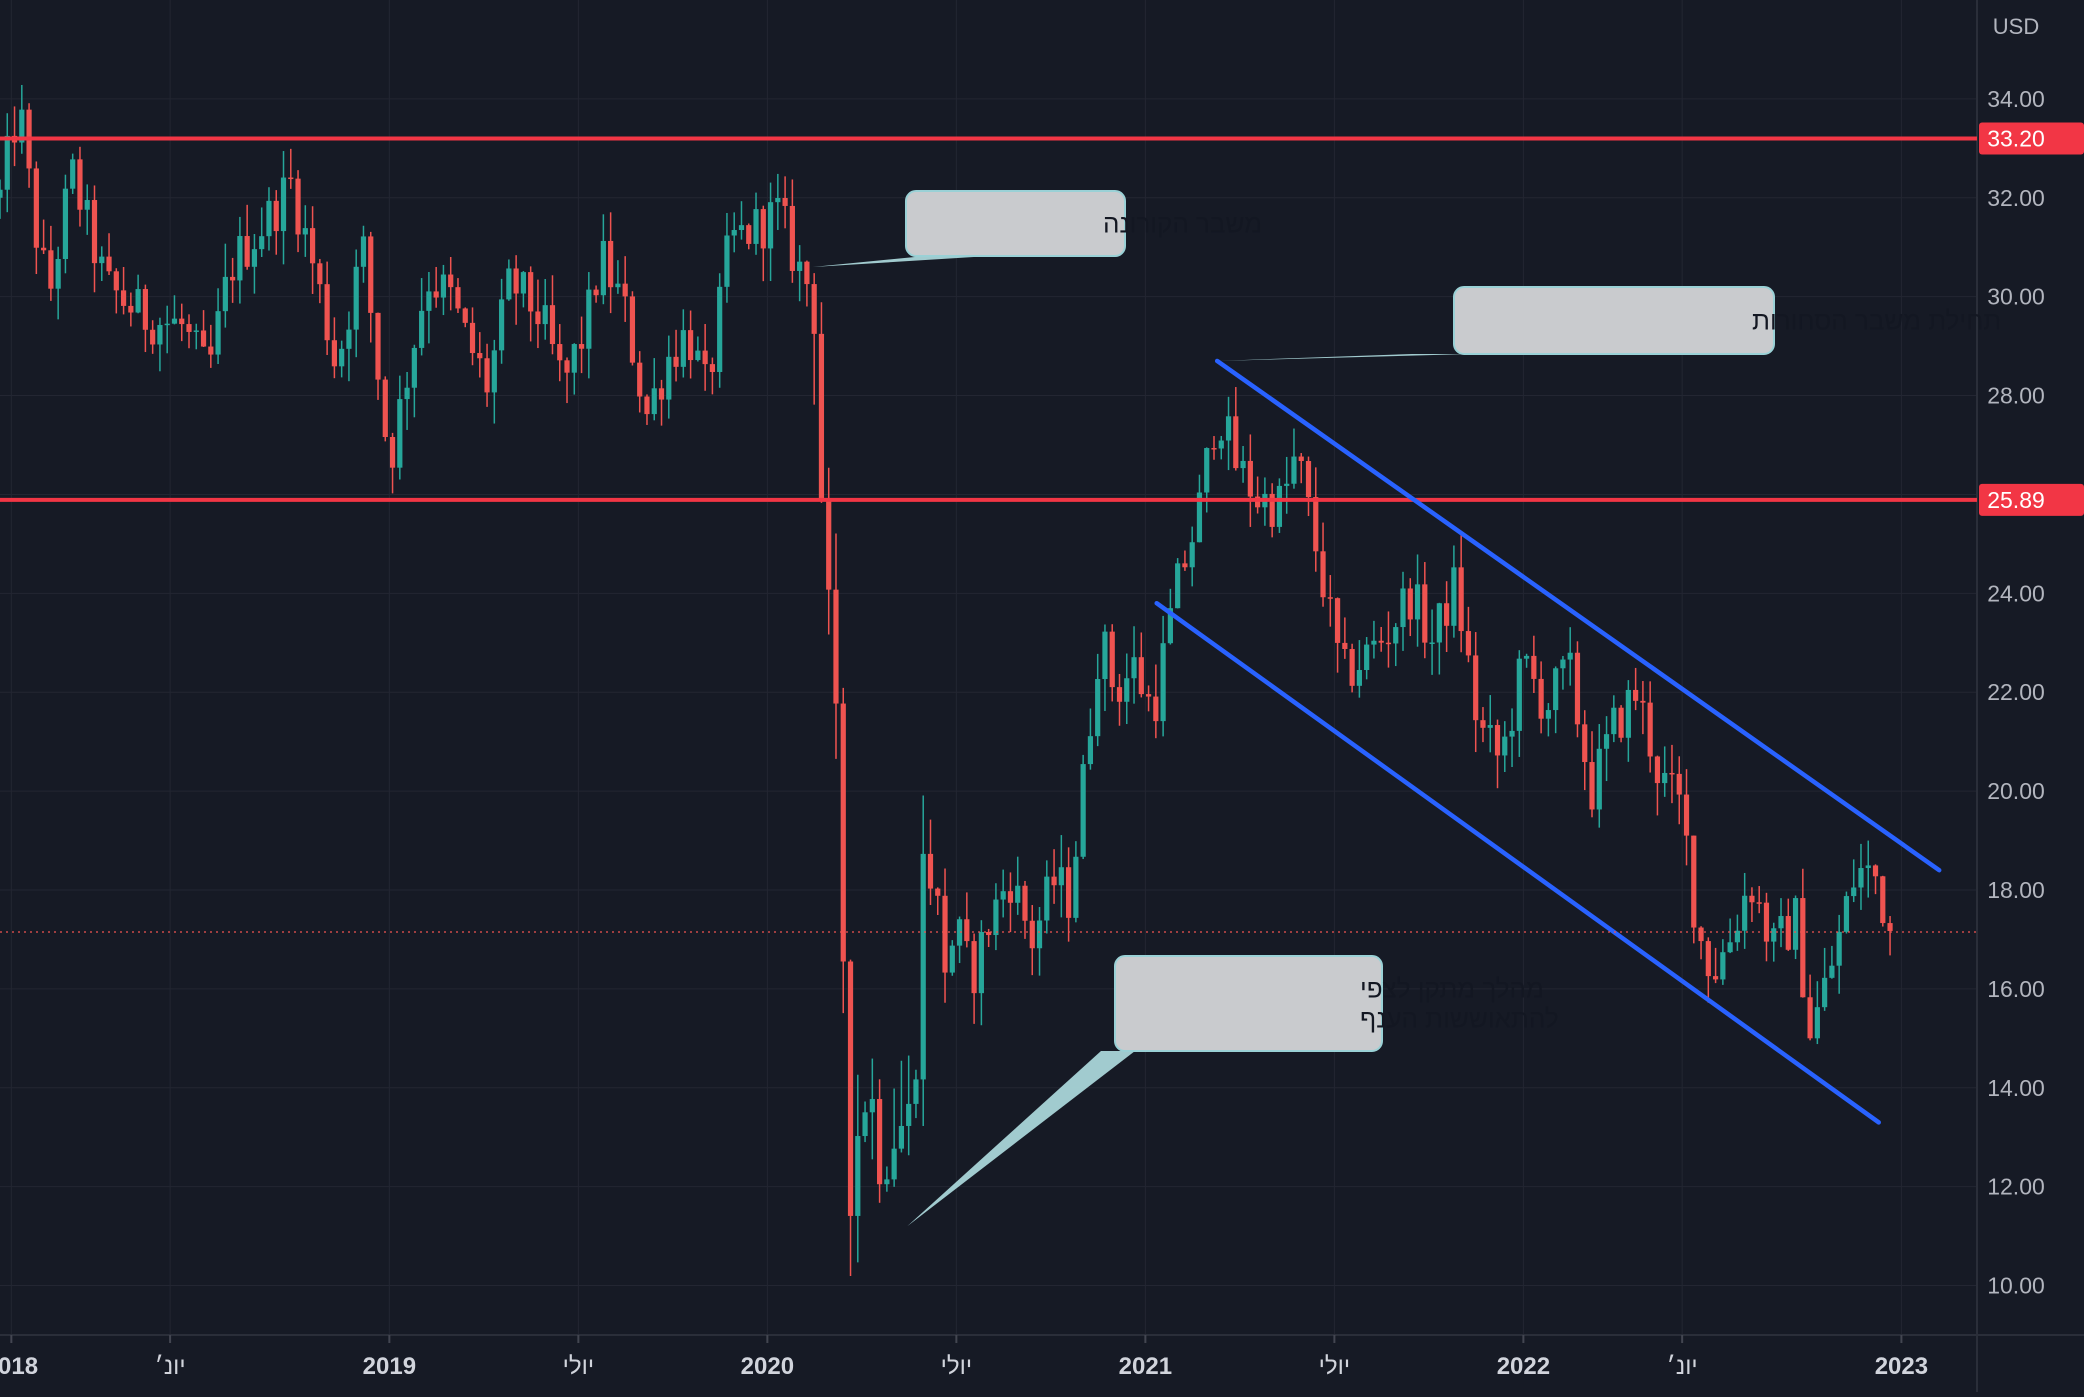  Describe the element at coordinates (767, 1366) in the screenshot. I see `time-tick-label: 2020` at that location.